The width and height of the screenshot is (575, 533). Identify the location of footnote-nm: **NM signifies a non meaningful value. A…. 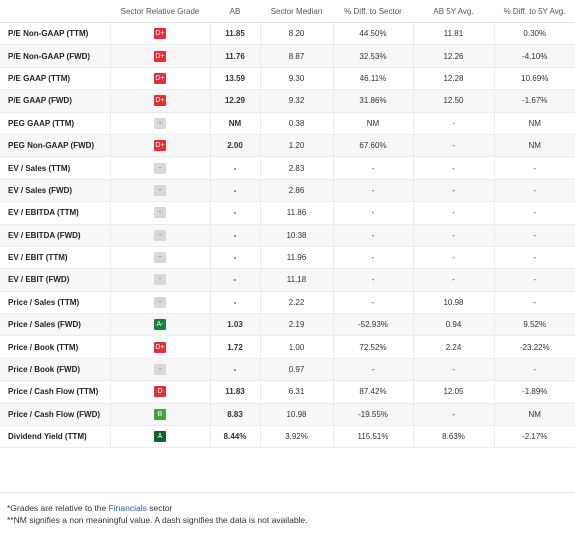
(157, 520).